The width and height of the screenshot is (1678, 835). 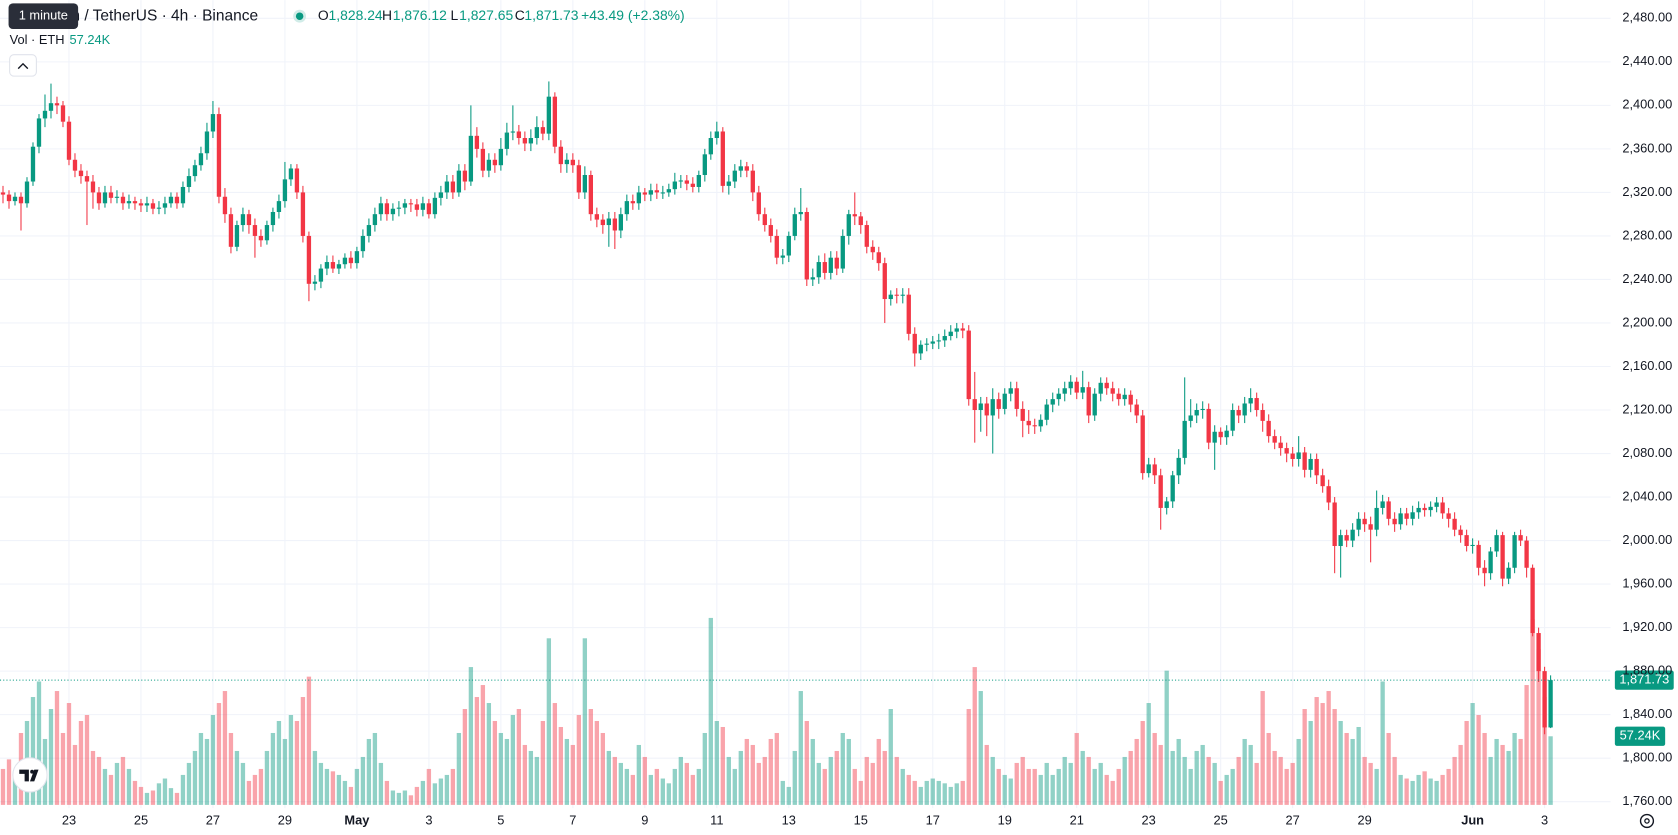 I want to click on x-tick-label: 19, so click(x=1005, y=819).